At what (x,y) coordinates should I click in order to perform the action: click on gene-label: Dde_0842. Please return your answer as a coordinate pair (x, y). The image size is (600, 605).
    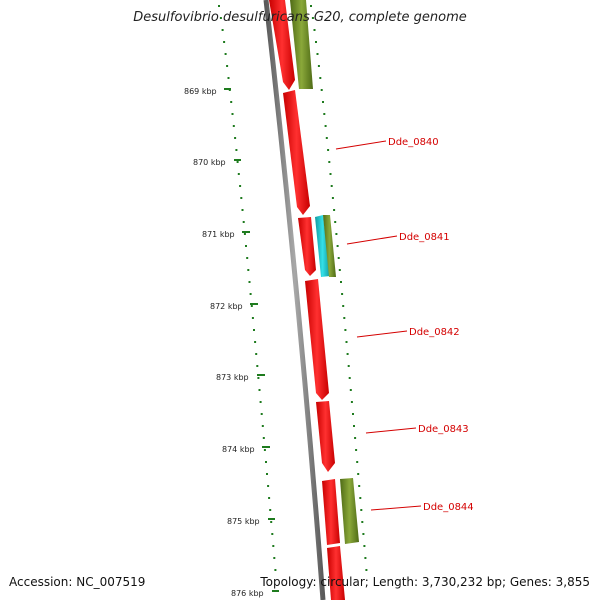
    Looking at the image, I should click on (434, 332).